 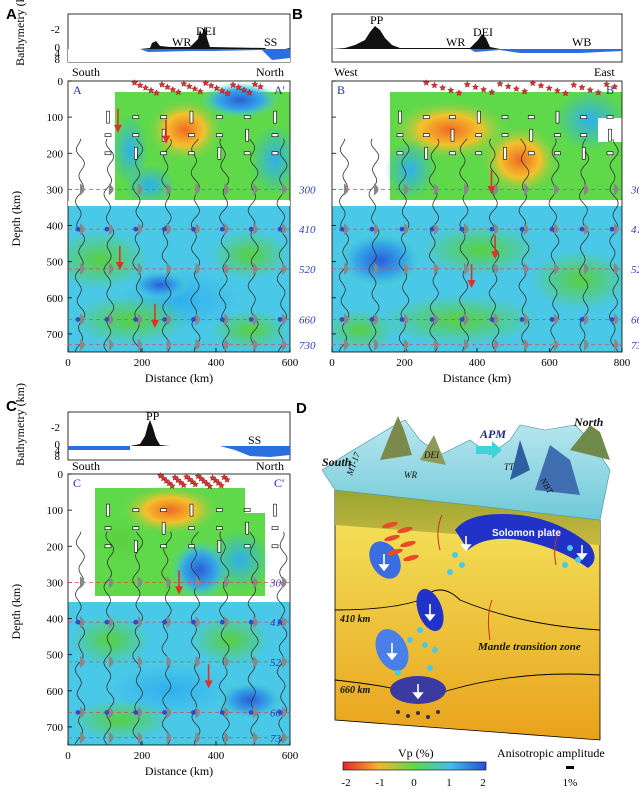 I want to click on y-tick-label: 100, so click(x=55, y=511).